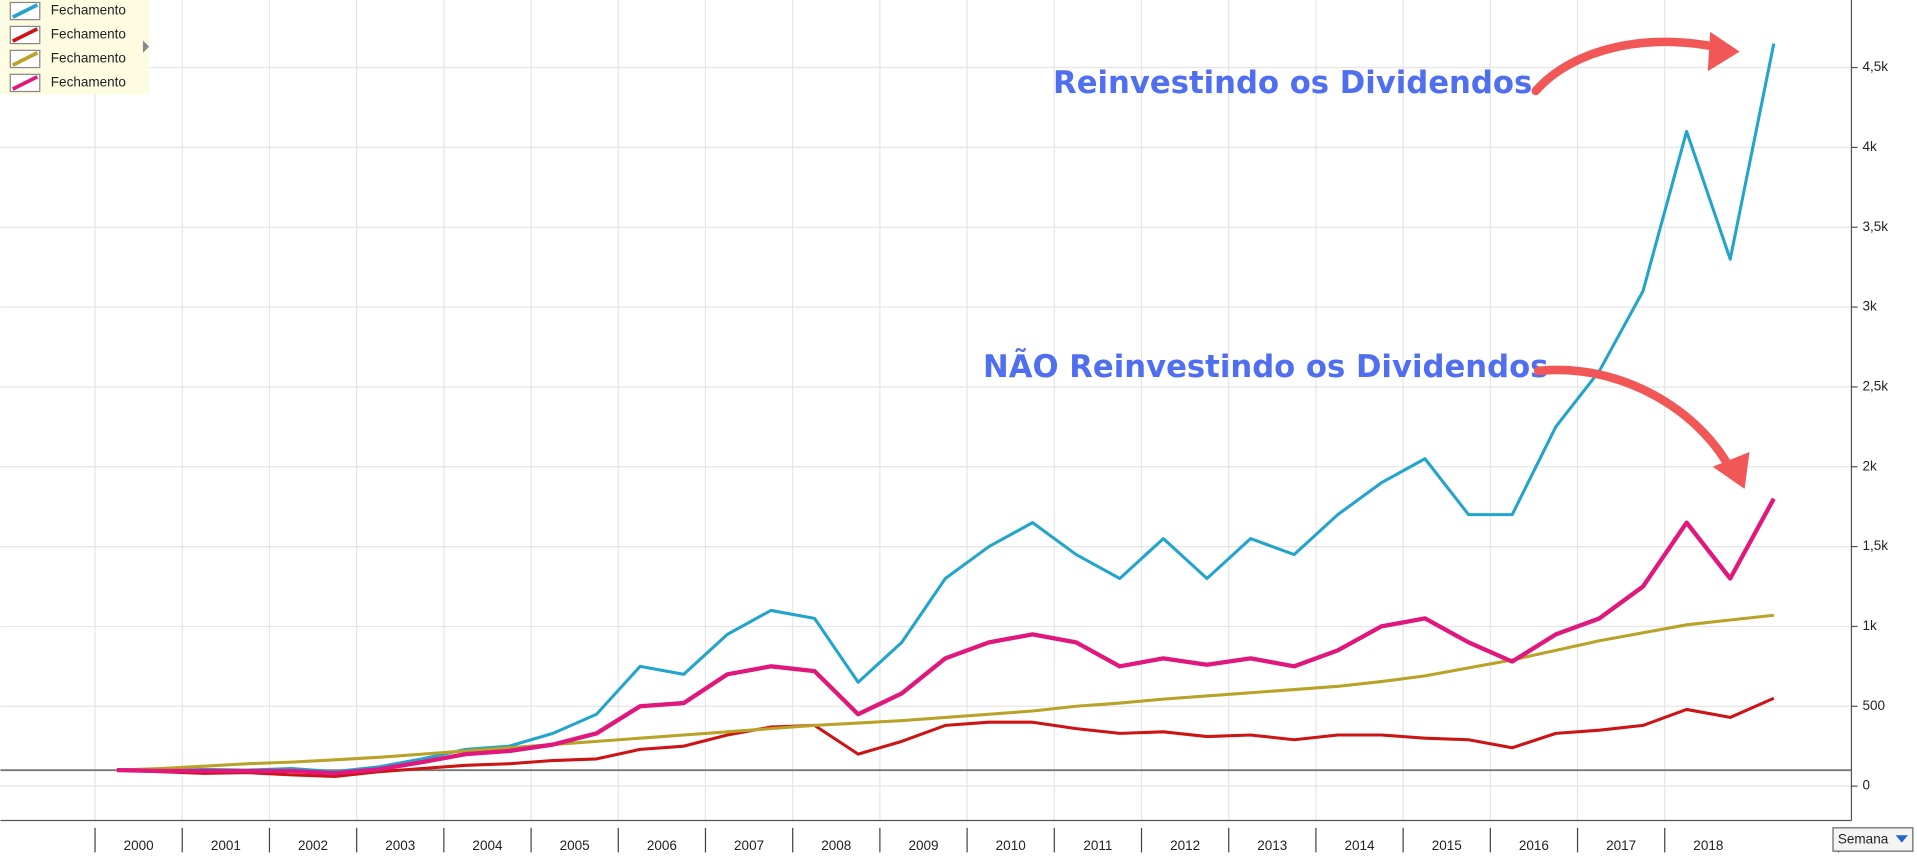 Image resolution: width=1917 pixels, height=861 pixels. Describe the element at coordinates (662, 845) in the screenshot. I see `x-tick-label: 2006` at that location.